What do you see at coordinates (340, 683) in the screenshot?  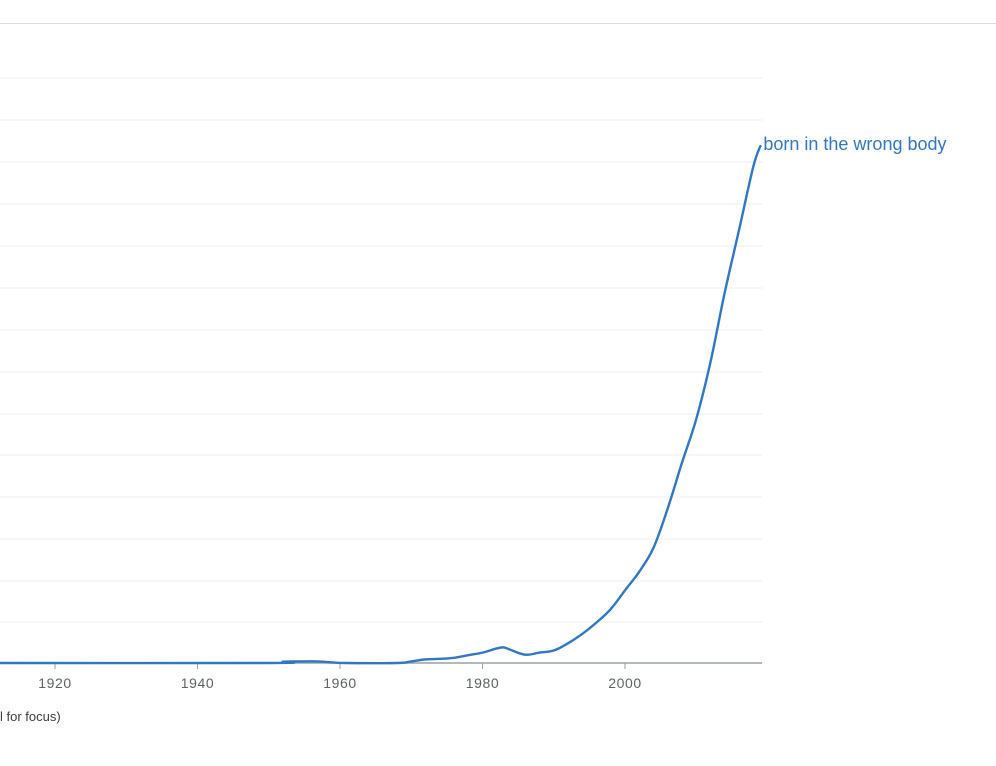 I see `x-tick-label: 1960` at bounding box center [340, 683].